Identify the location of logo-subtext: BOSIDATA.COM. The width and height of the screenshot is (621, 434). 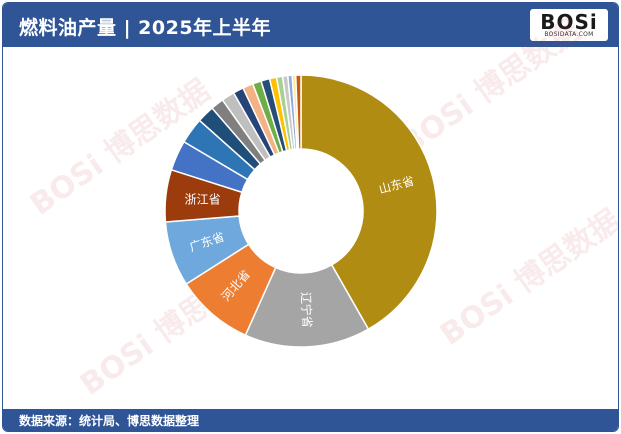
(569, 34).